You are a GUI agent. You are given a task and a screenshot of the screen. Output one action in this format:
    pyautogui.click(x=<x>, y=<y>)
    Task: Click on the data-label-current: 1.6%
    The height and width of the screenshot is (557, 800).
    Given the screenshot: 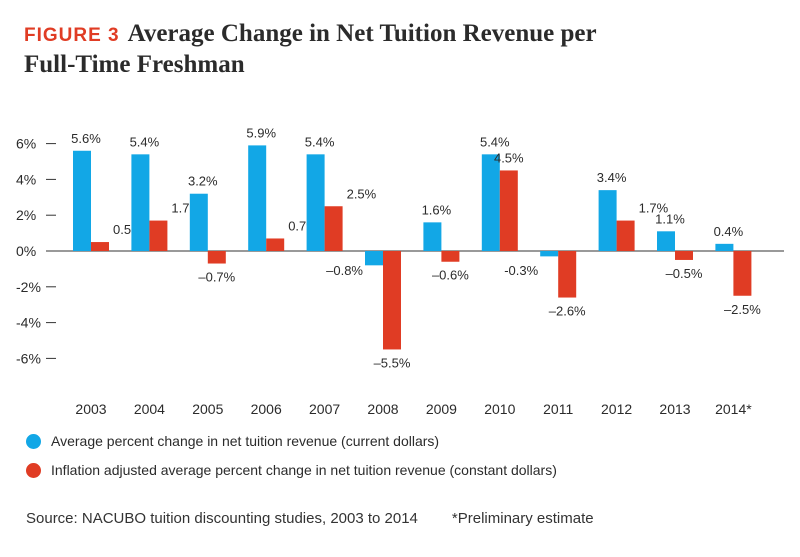 What is the action you would take?
    pyautogui.click(x=437, y=209)
    